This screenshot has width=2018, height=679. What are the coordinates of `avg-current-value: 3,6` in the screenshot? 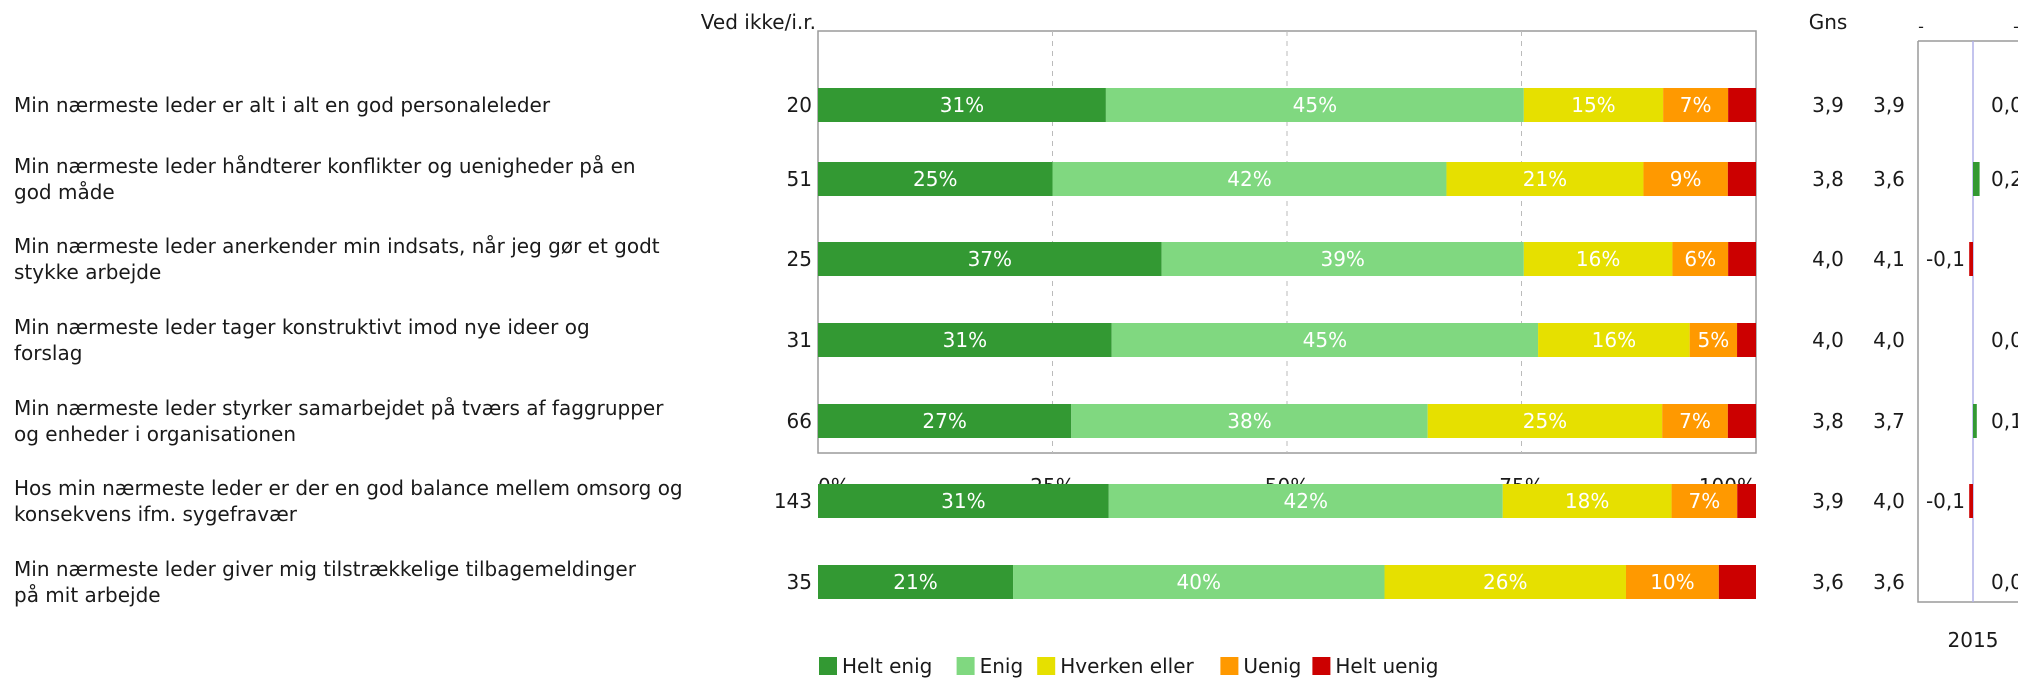 It's located at (1828, 582).